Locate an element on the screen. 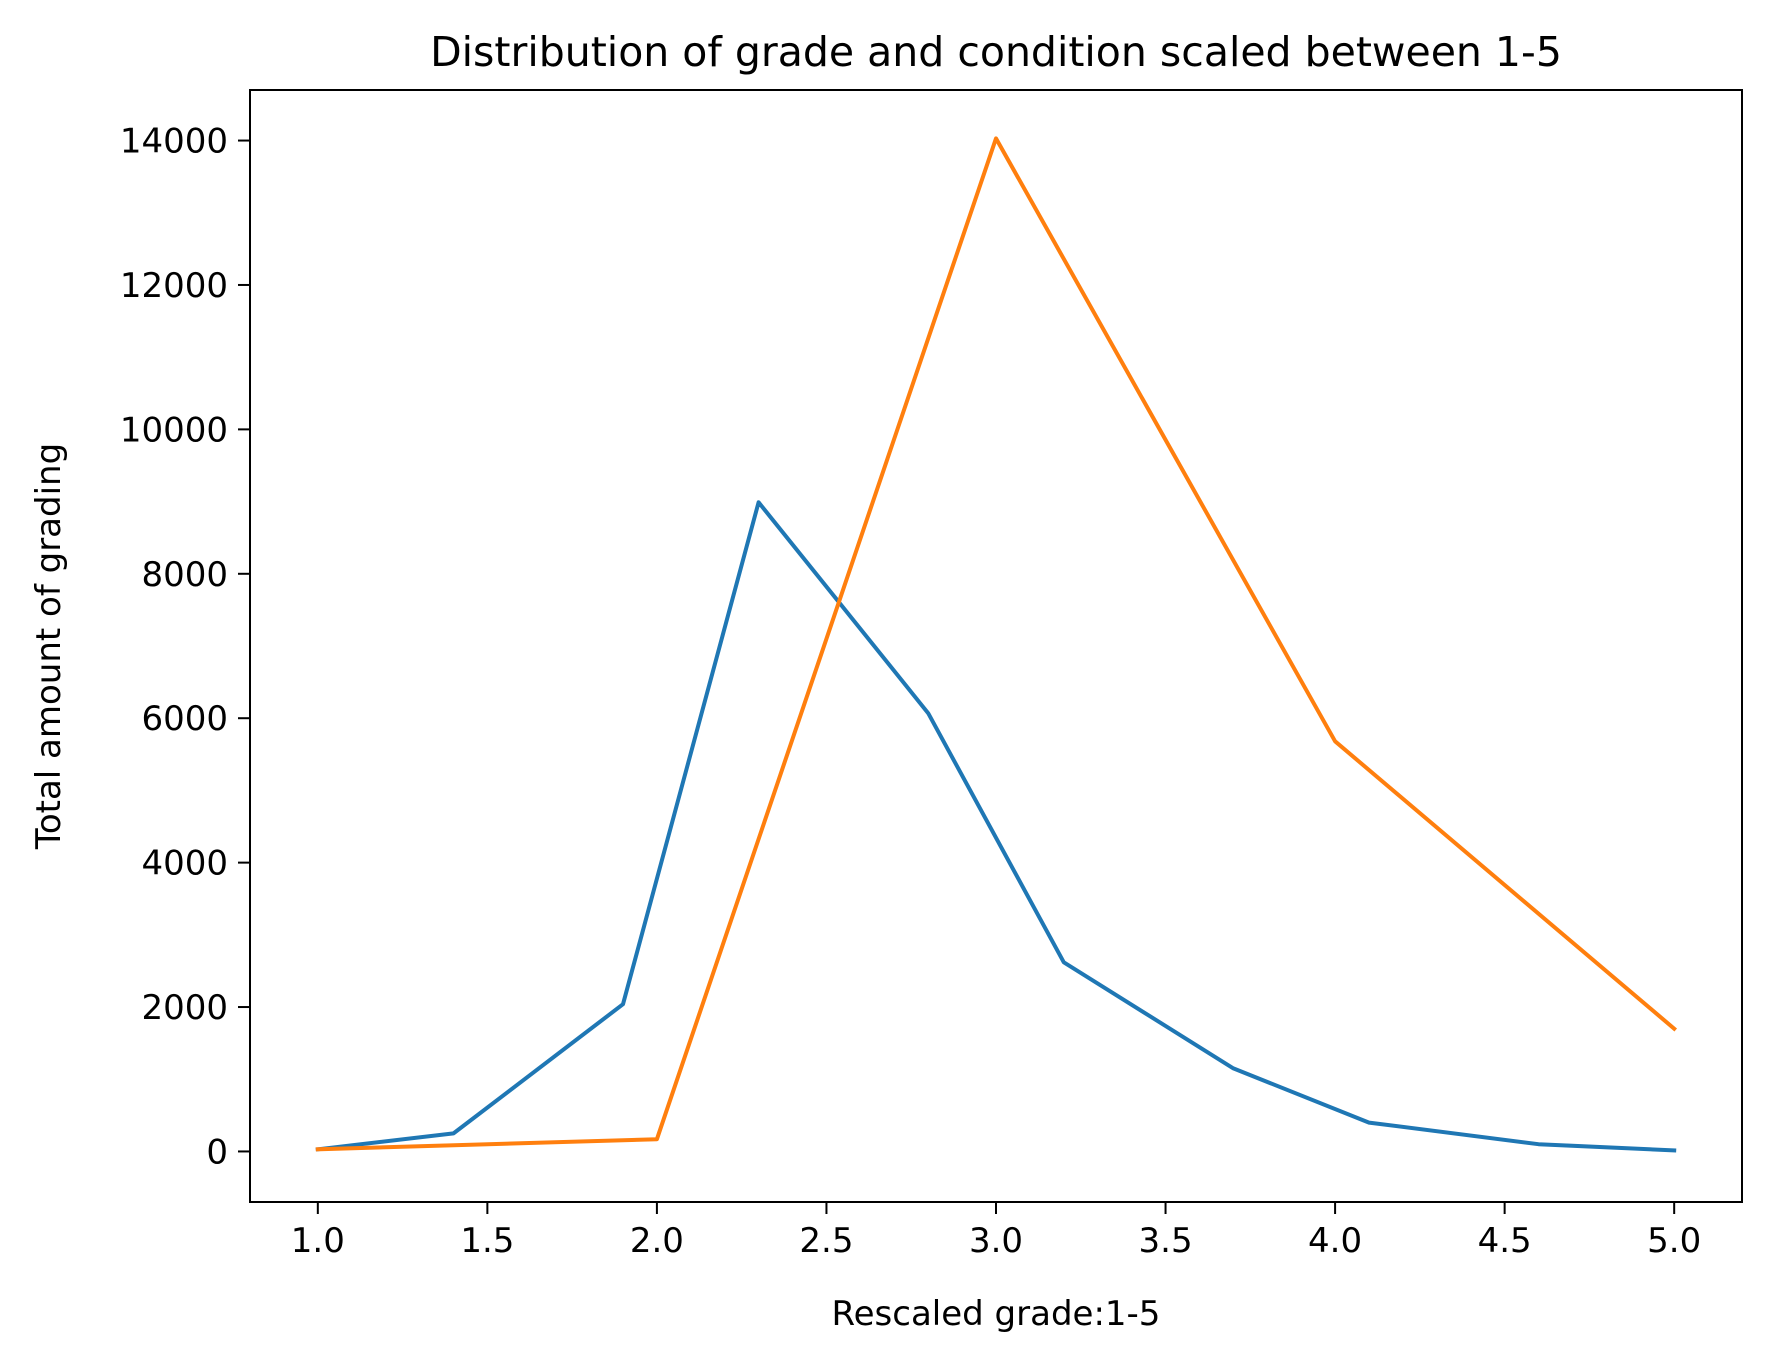 The width and height of the screenshot is (1768, 1361). x-tick-label: 3.5 is located at coordinates (1166, 1241).